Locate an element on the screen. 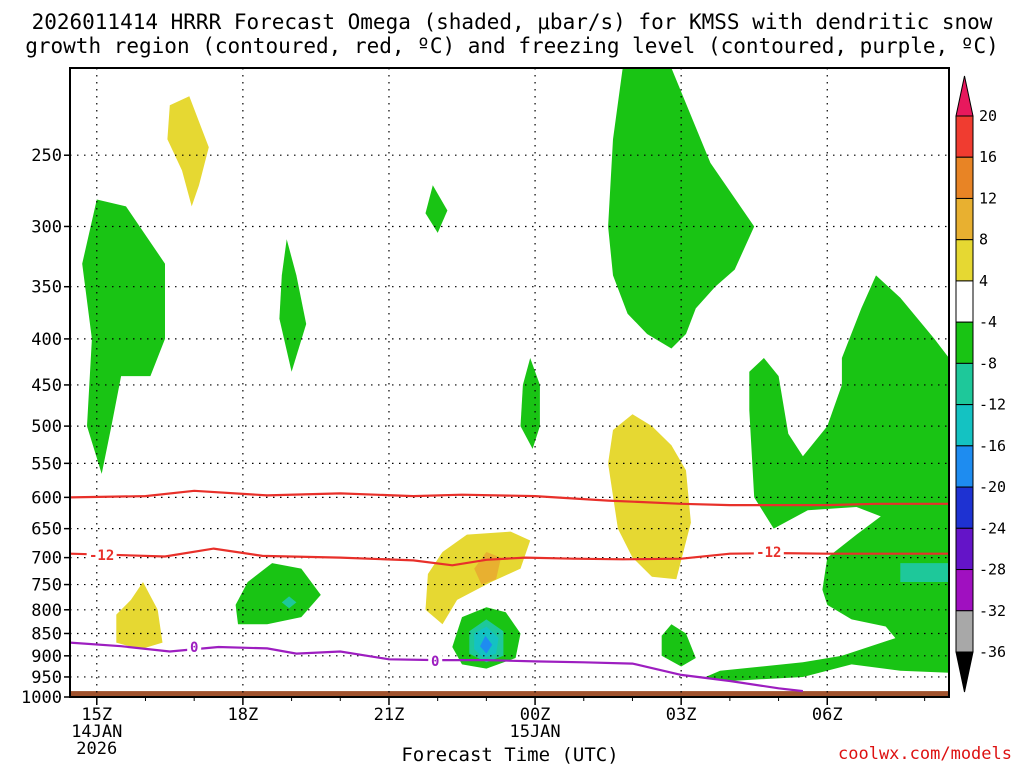  shade-green-a is located at coordinates (123, 336).